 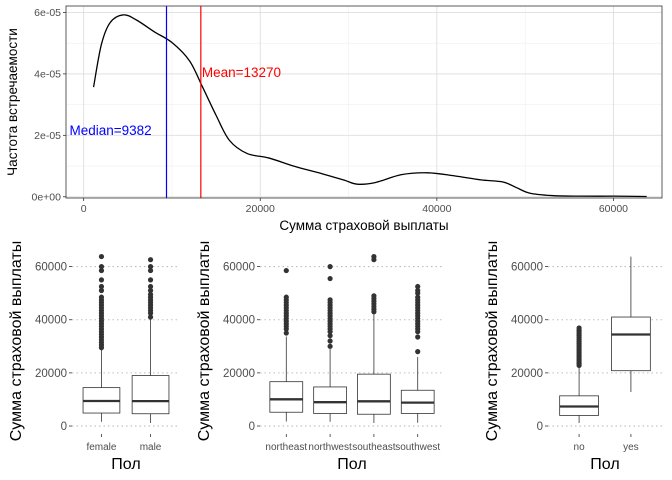 I want to click on x-tick-label: 0, so click(x=84, y=209).